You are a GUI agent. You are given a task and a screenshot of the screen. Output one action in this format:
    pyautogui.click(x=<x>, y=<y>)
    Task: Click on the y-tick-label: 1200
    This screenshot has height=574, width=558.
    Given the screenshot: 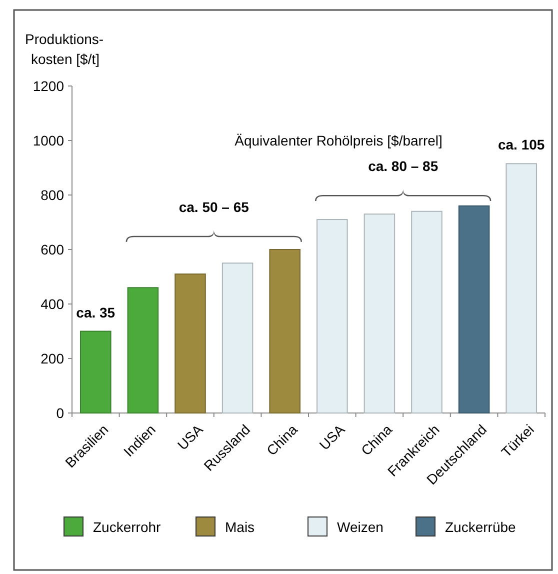 What is the action you would take?
    pyautogui.click(x=48, y=86)
    